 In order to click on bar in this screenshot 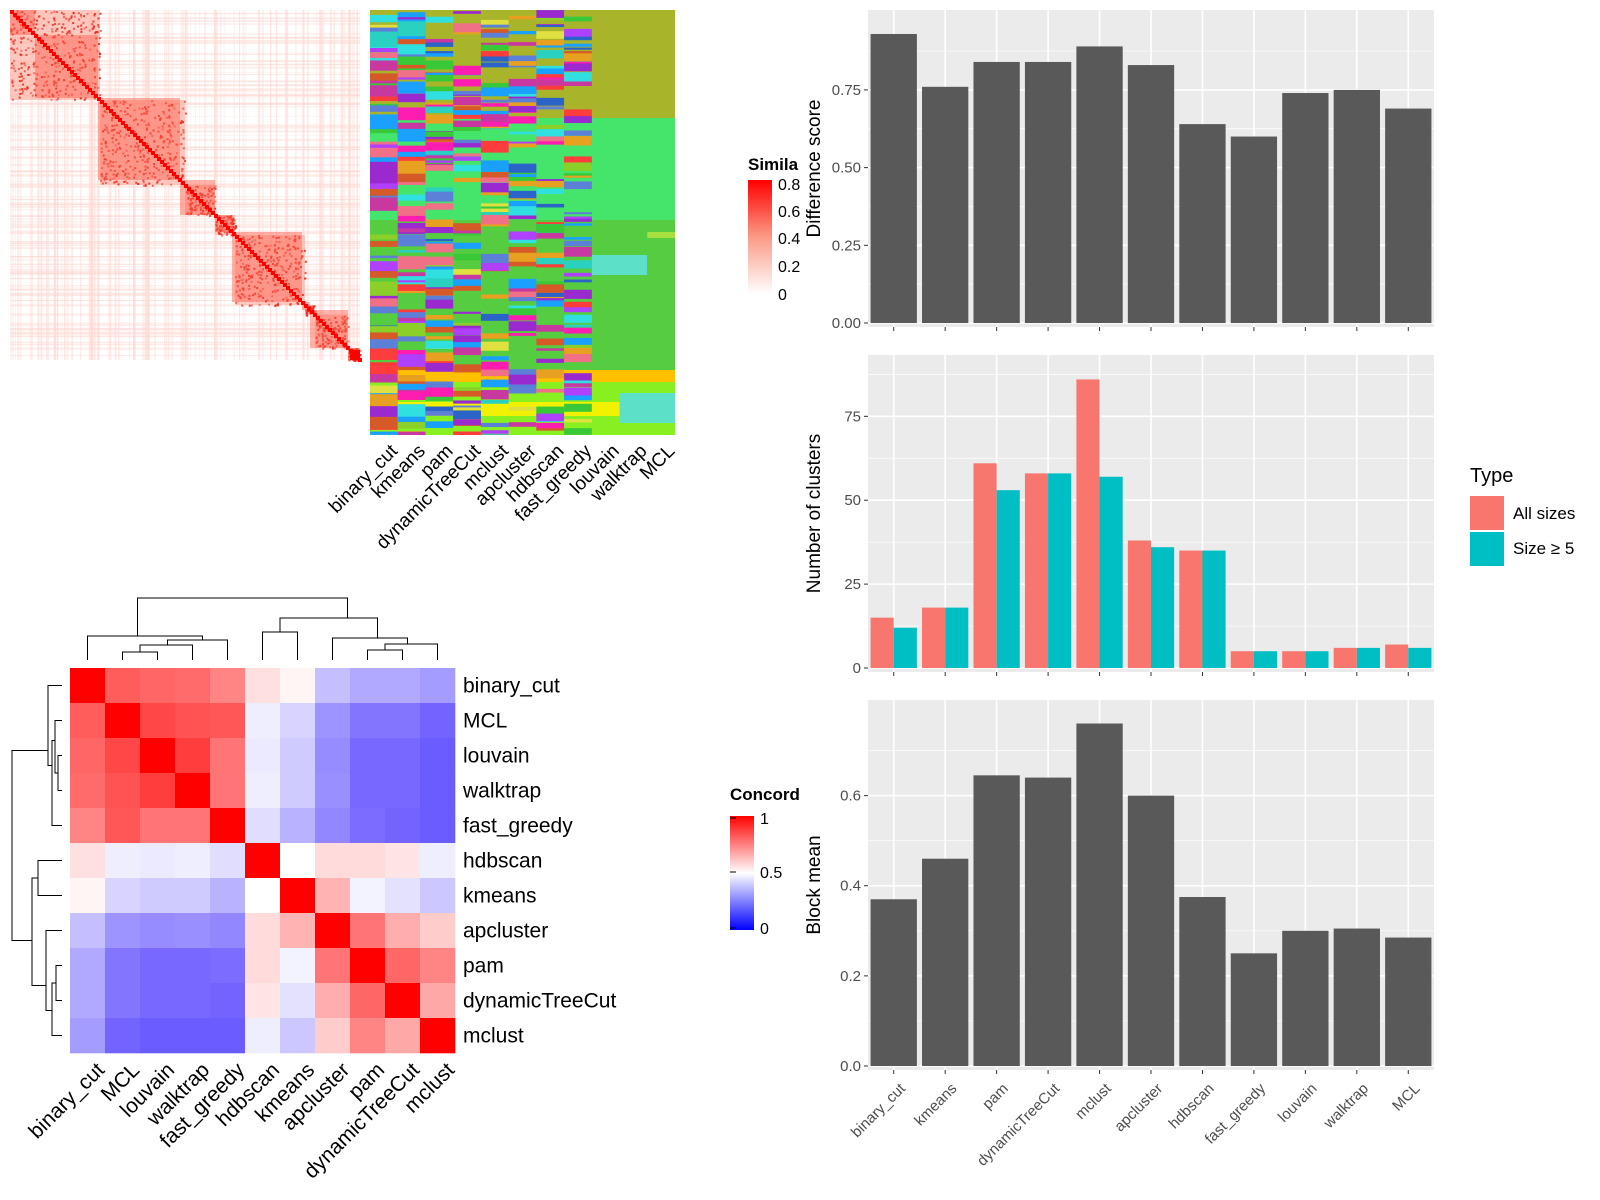, I will do `click(1151, 930)`.